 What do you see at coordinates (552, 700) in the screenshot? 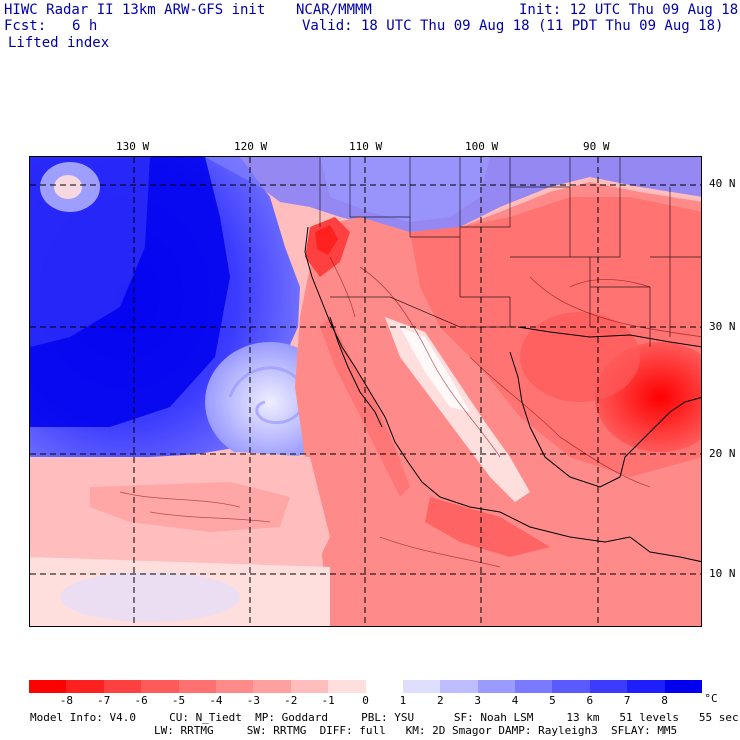
I see `colorbar-tick-label: 5` at bounding box center [552, 700].